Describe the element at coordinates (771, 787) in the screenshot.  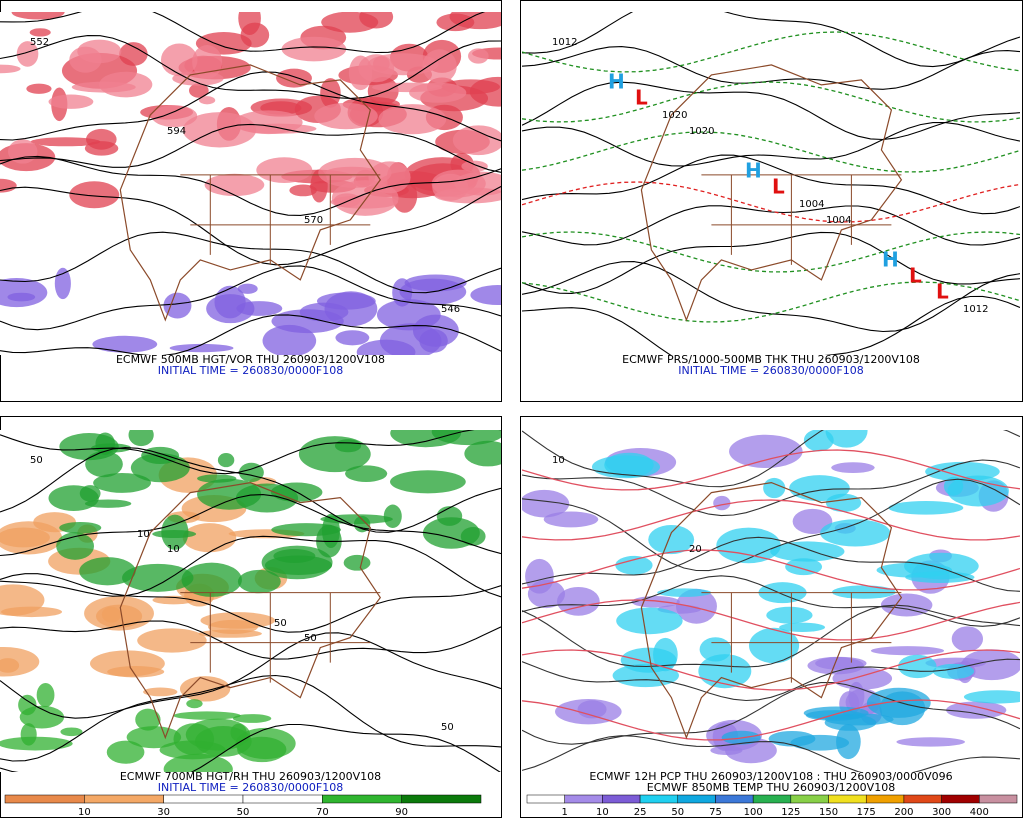
I see `map-caption: ECMWF 850MB TEMP THU 260903/1200V108` at that location.